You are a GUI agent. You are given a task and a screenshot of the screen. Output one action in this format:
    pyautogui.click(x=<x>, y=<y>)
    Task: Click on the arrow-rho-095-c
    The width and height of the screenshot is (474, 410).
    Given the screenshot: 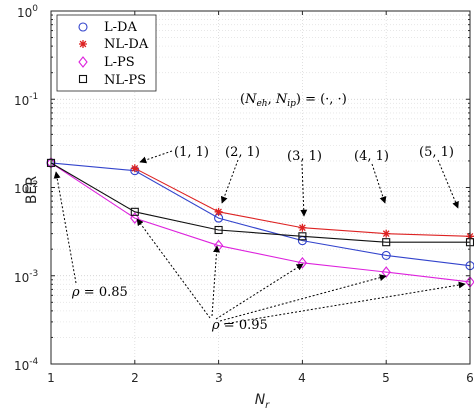 What is the action you would take?
    pyautogui.click(x=259, y=291)
    